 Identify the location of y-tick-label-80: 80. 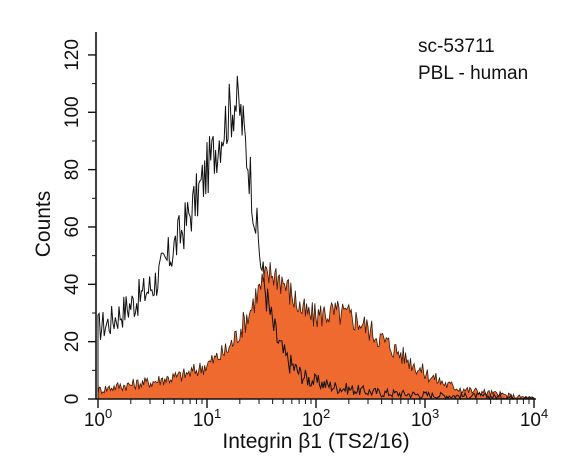
(72, 169).